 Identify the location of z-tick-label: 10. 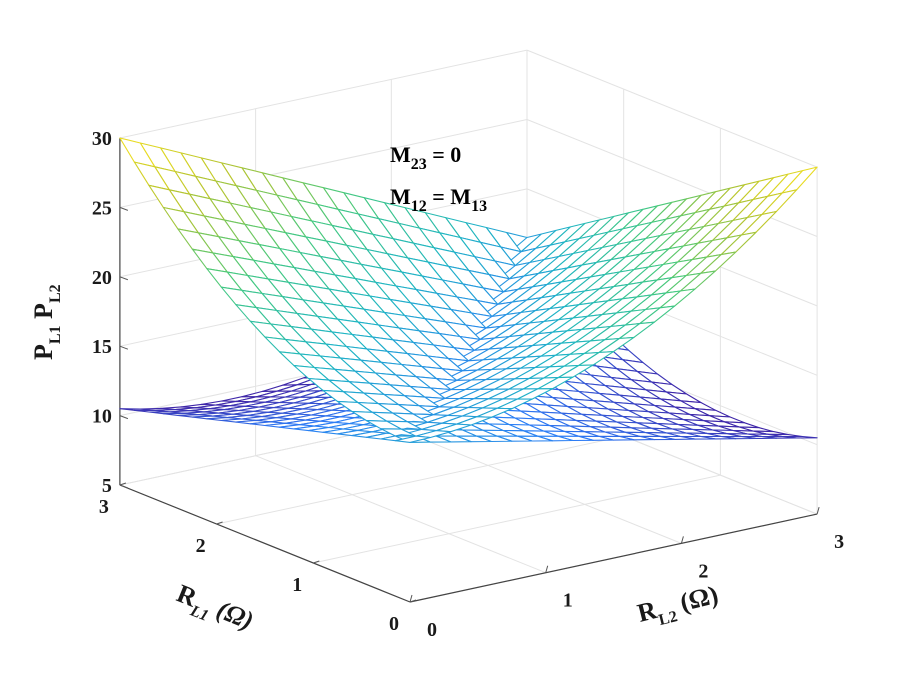
(102, 417).